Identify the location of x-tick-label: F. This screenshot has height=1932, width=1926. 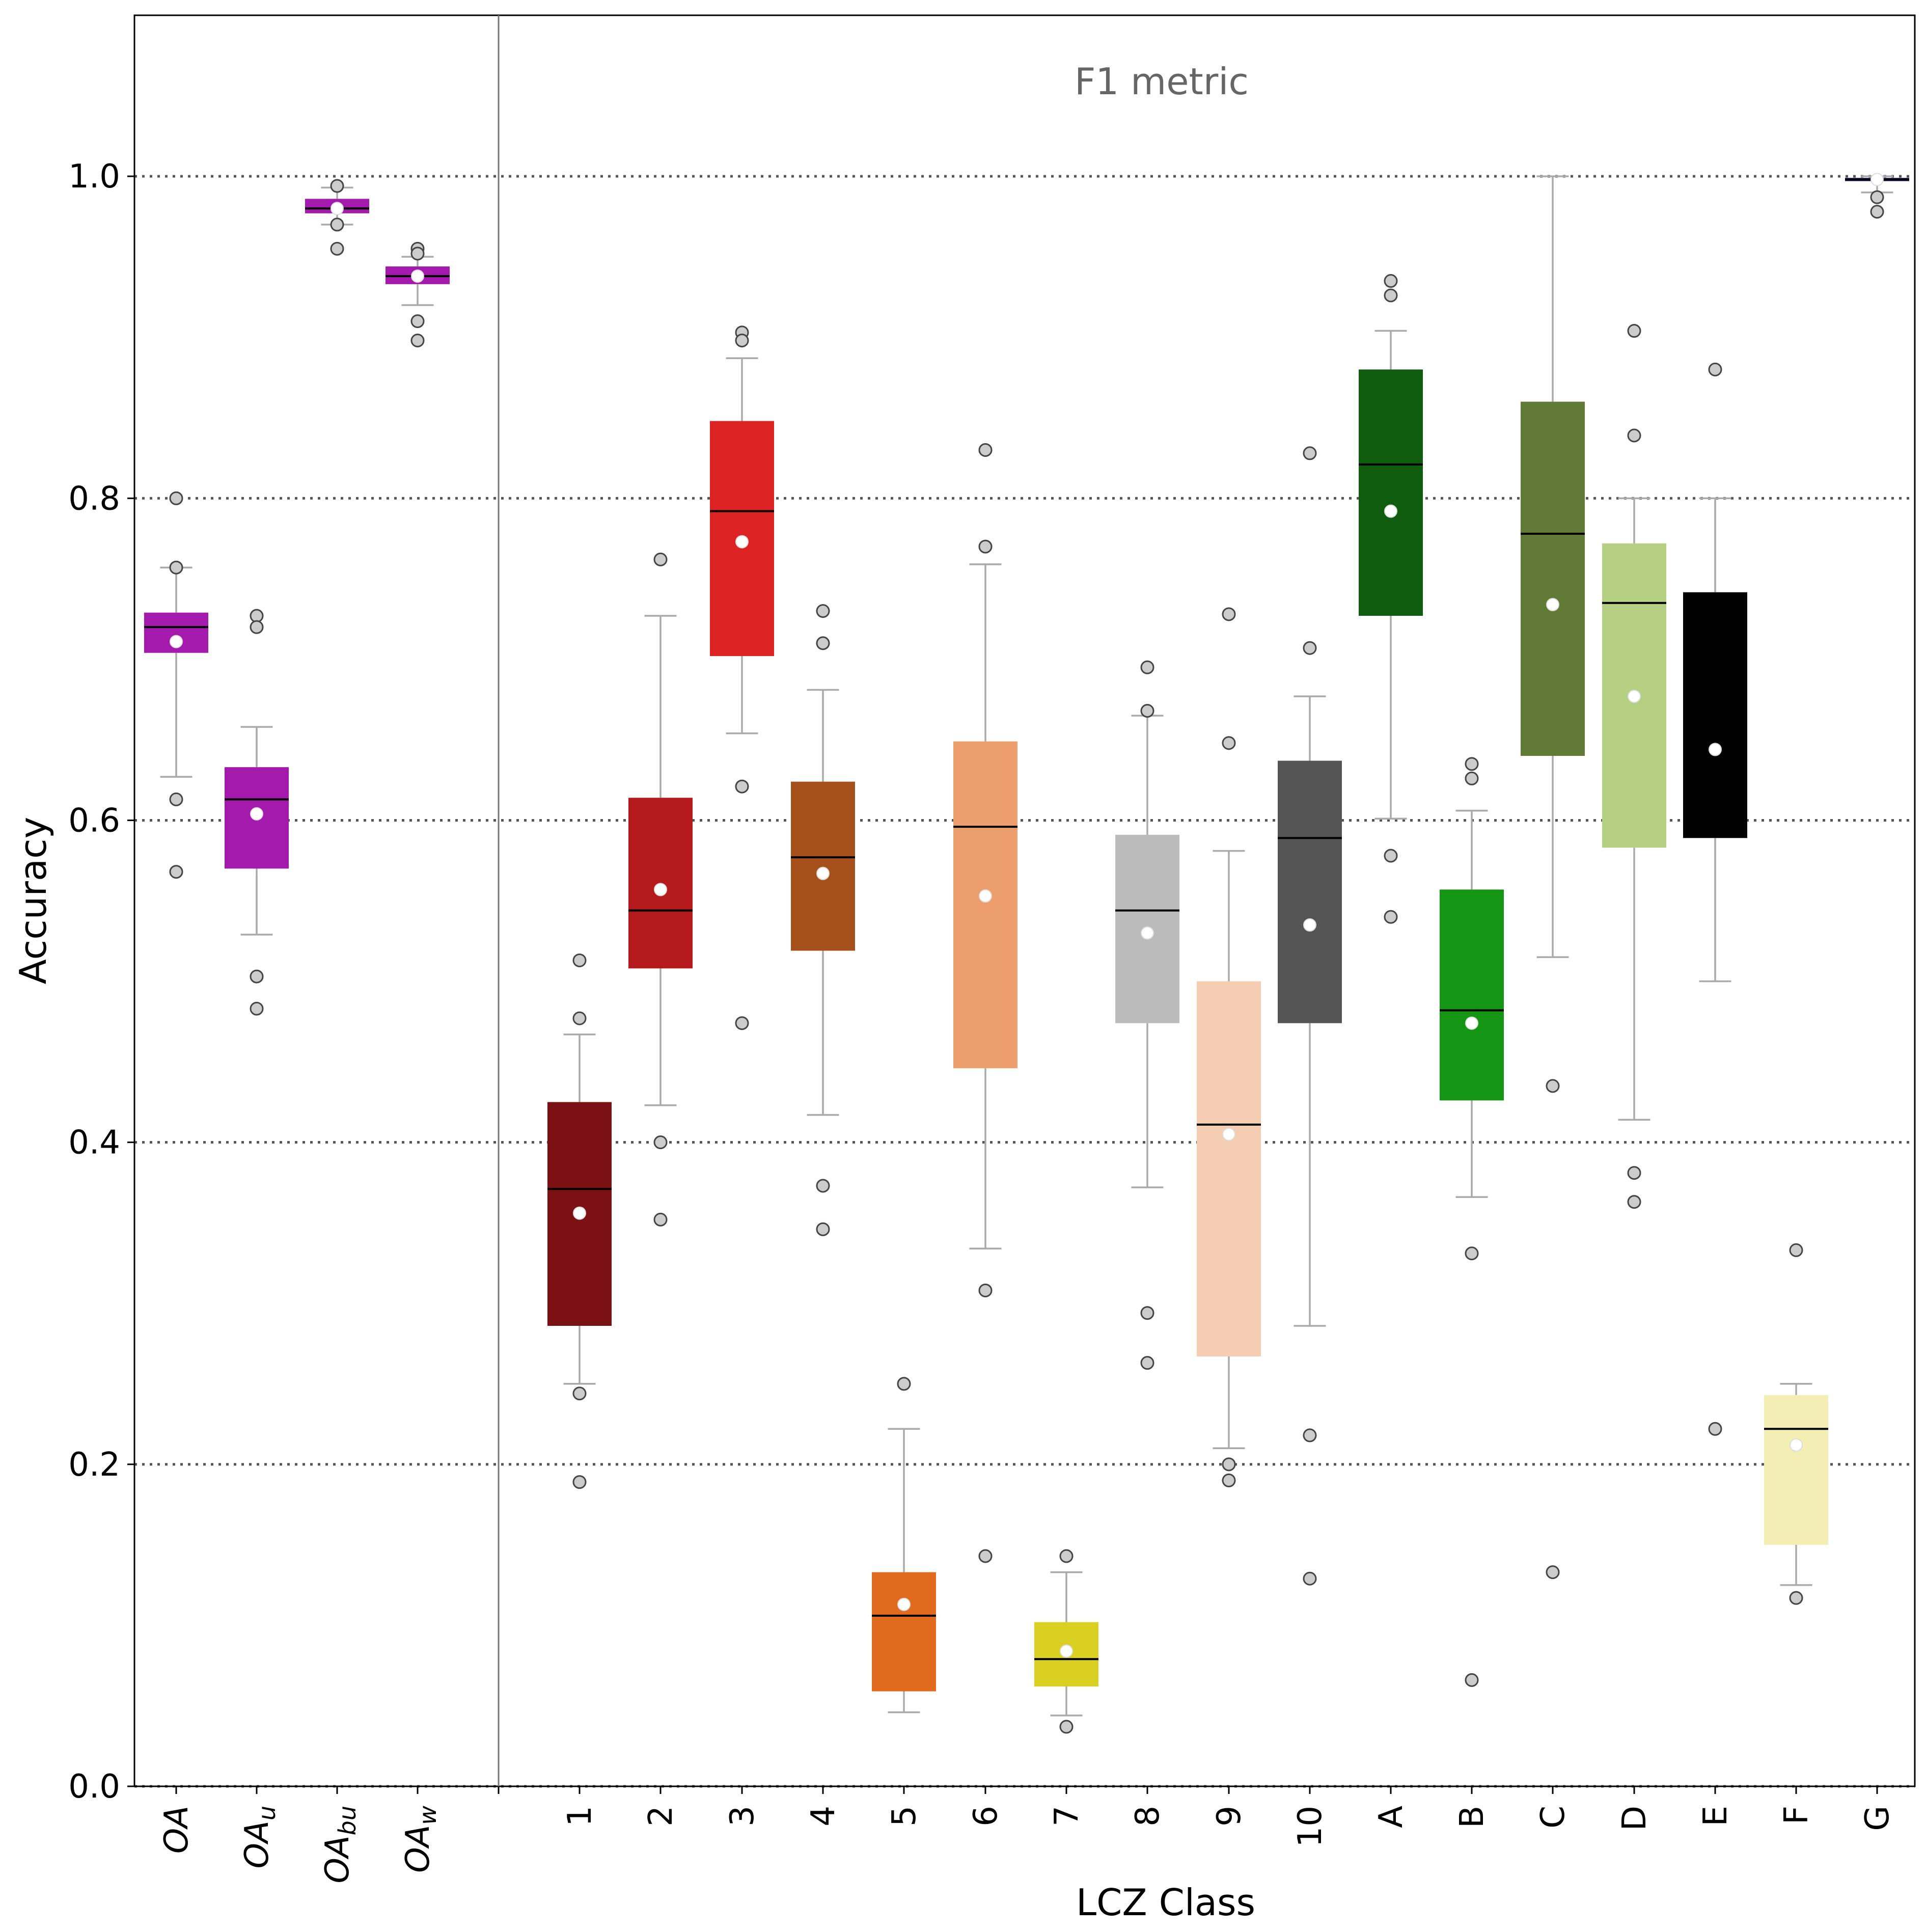
(1796, 1815).